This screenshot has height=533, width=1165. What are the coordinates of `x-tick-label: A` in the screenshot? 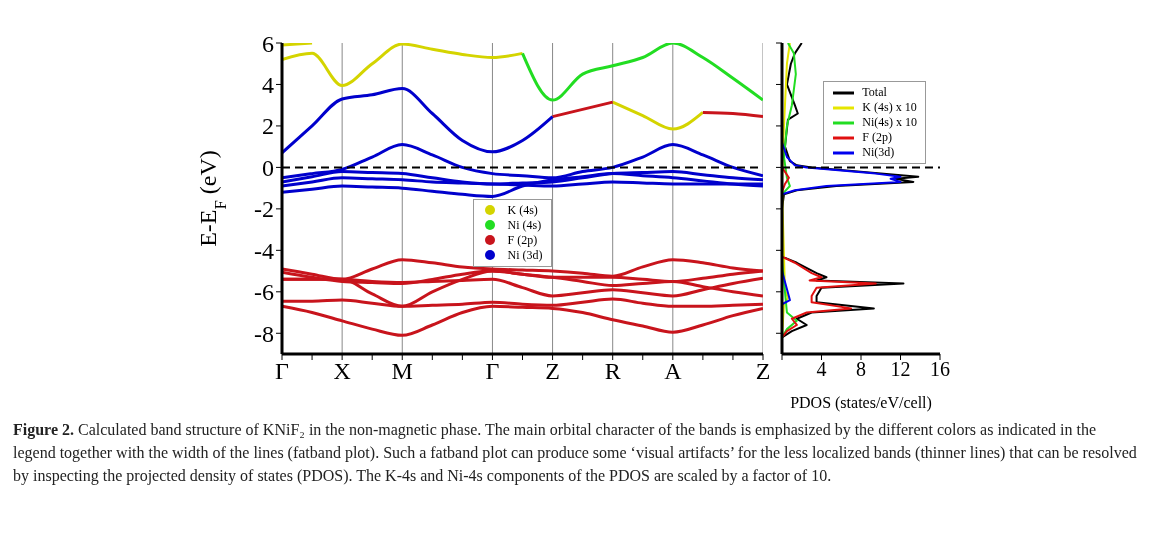 It's located at (673, 371).